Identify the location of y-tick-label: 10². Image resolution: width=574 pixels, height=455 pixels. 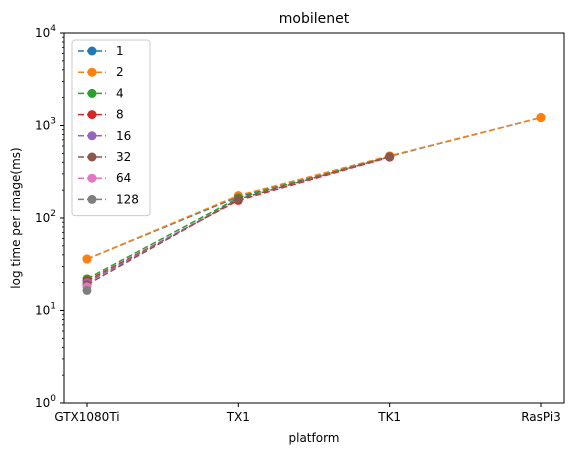
(45, 217).